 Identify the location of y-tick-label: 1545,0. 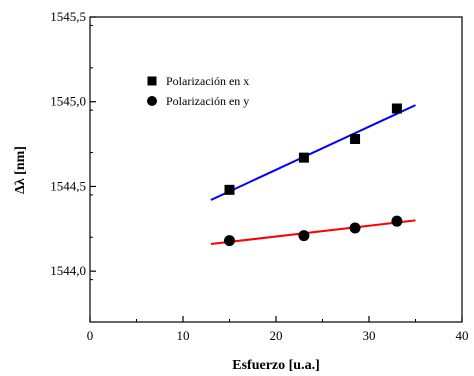
(68, 101).